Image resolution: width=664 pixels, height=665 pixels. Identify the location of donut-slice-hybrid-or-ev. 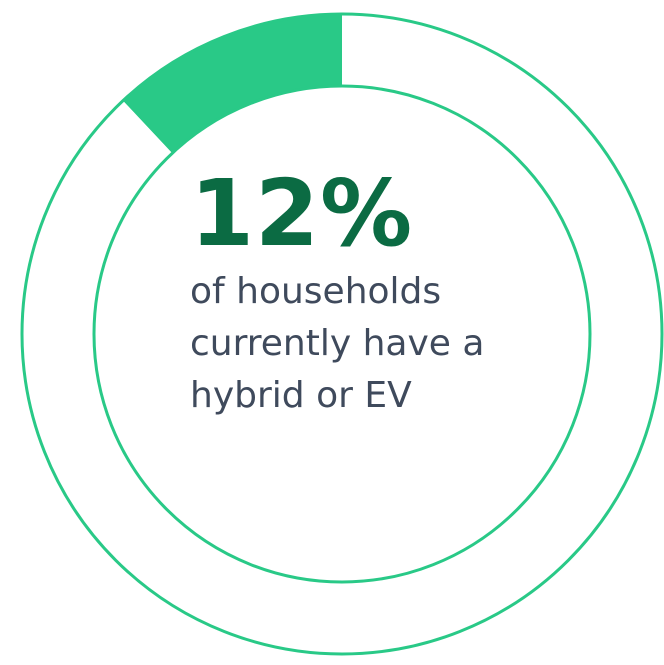
(232, 84).